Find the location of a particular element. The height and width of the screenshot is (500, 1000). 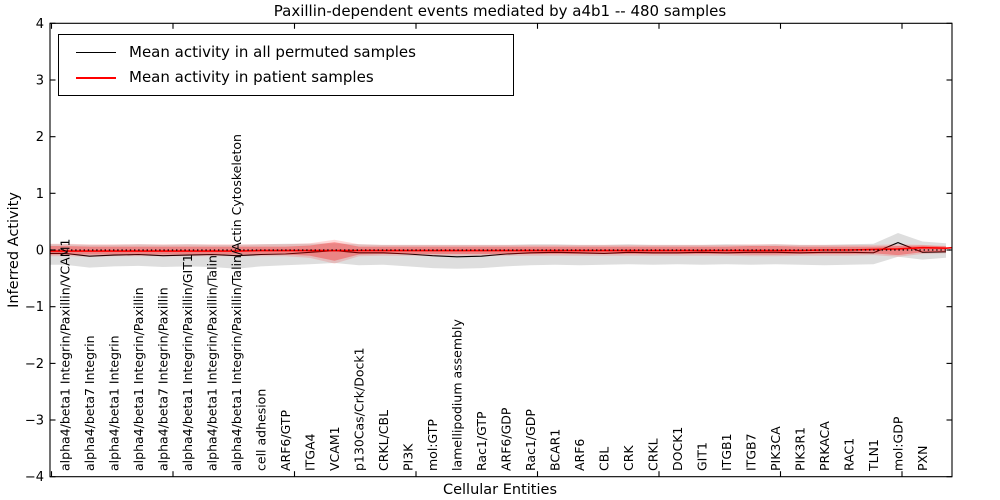

y-tick-label: 4 is located at coordinates (40, 24).